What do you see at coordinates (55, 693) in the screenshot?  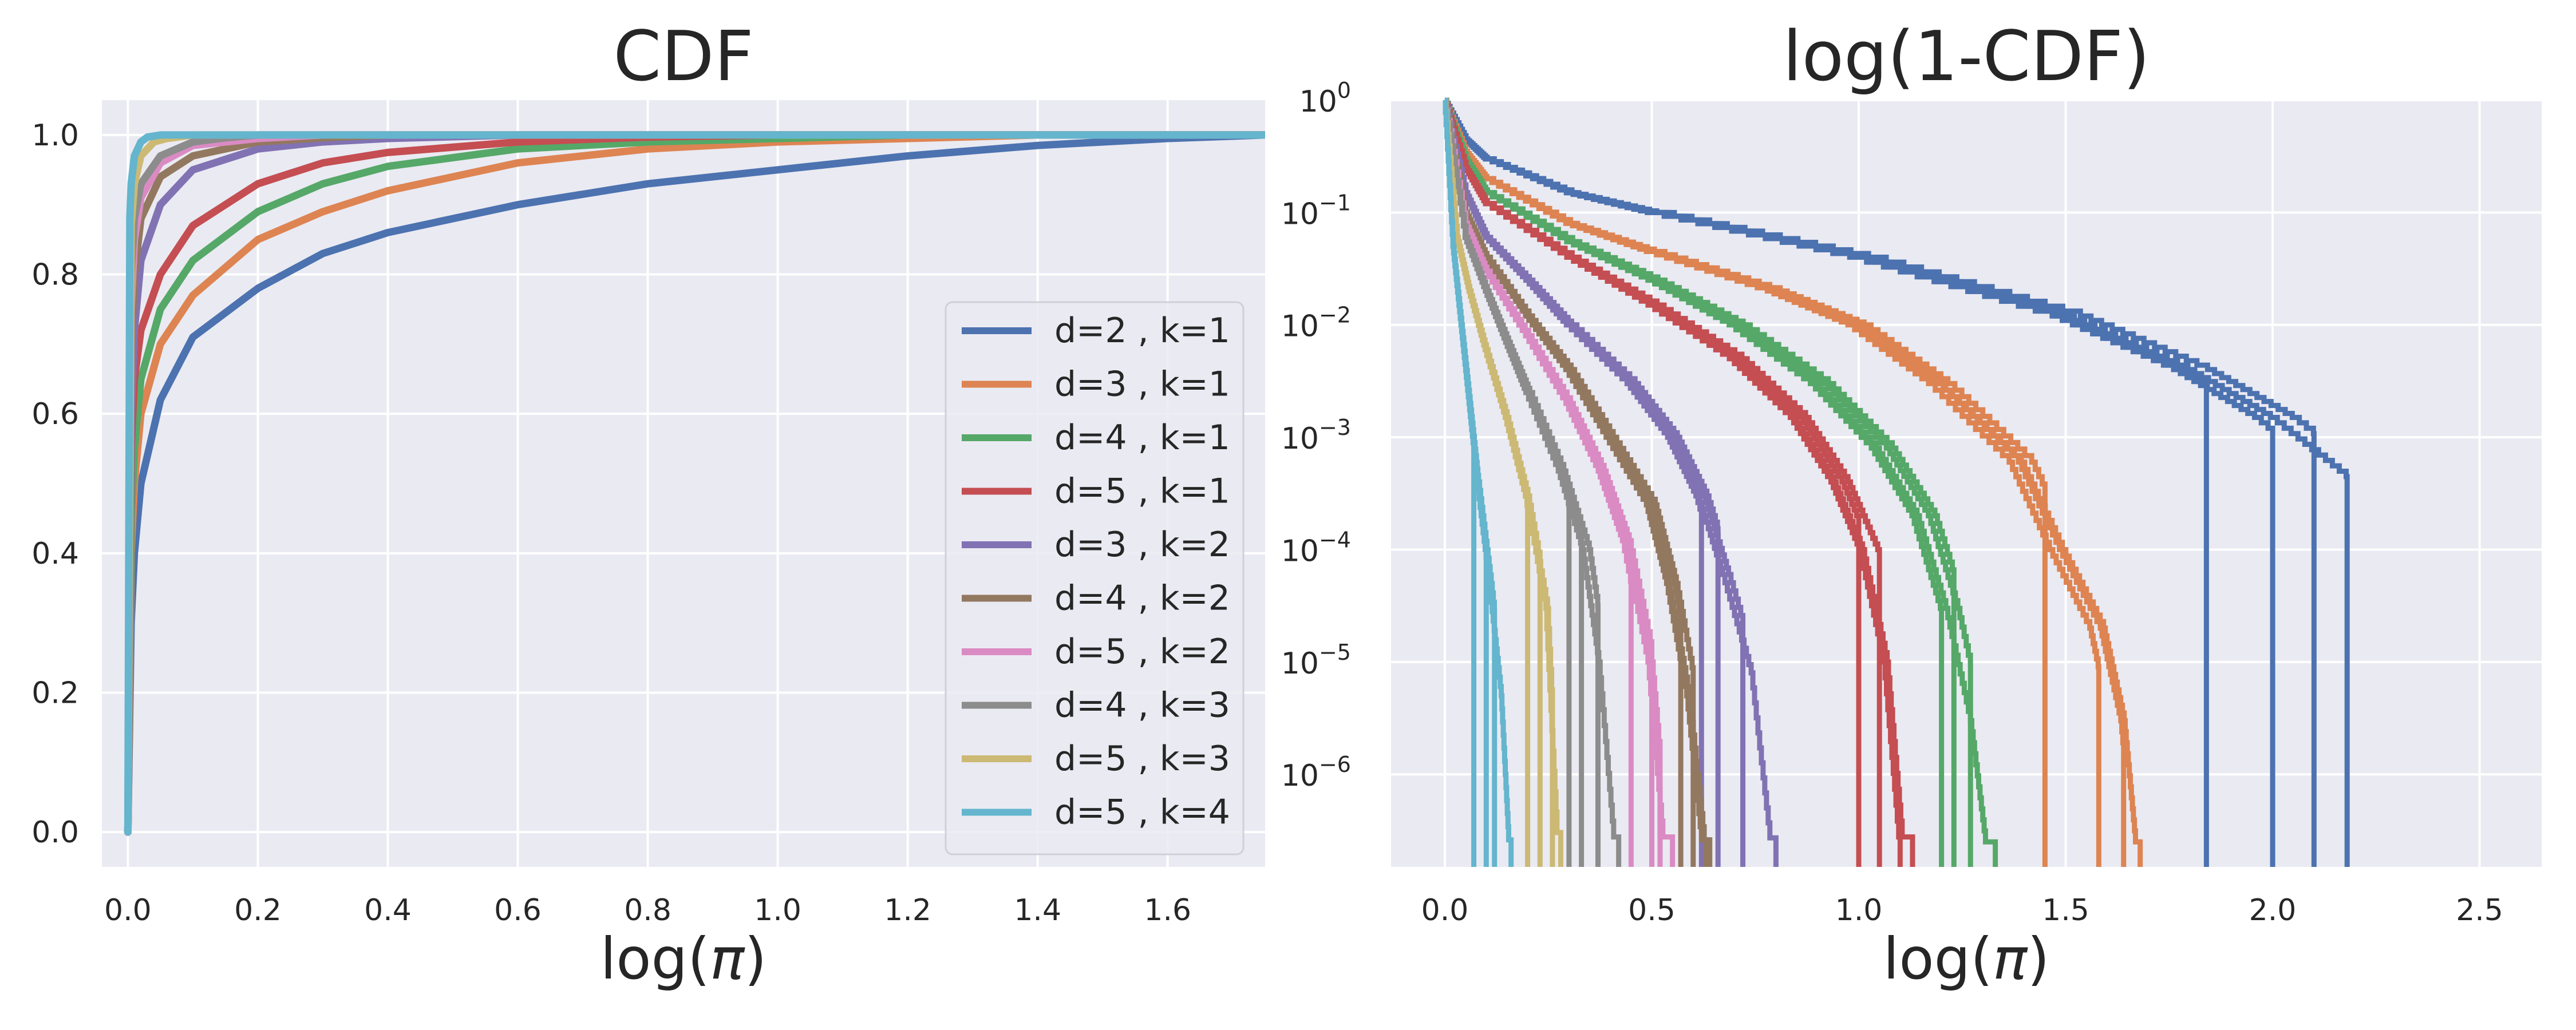 I see `y-tick-label: 0.2` at bounding box center [55, 693].